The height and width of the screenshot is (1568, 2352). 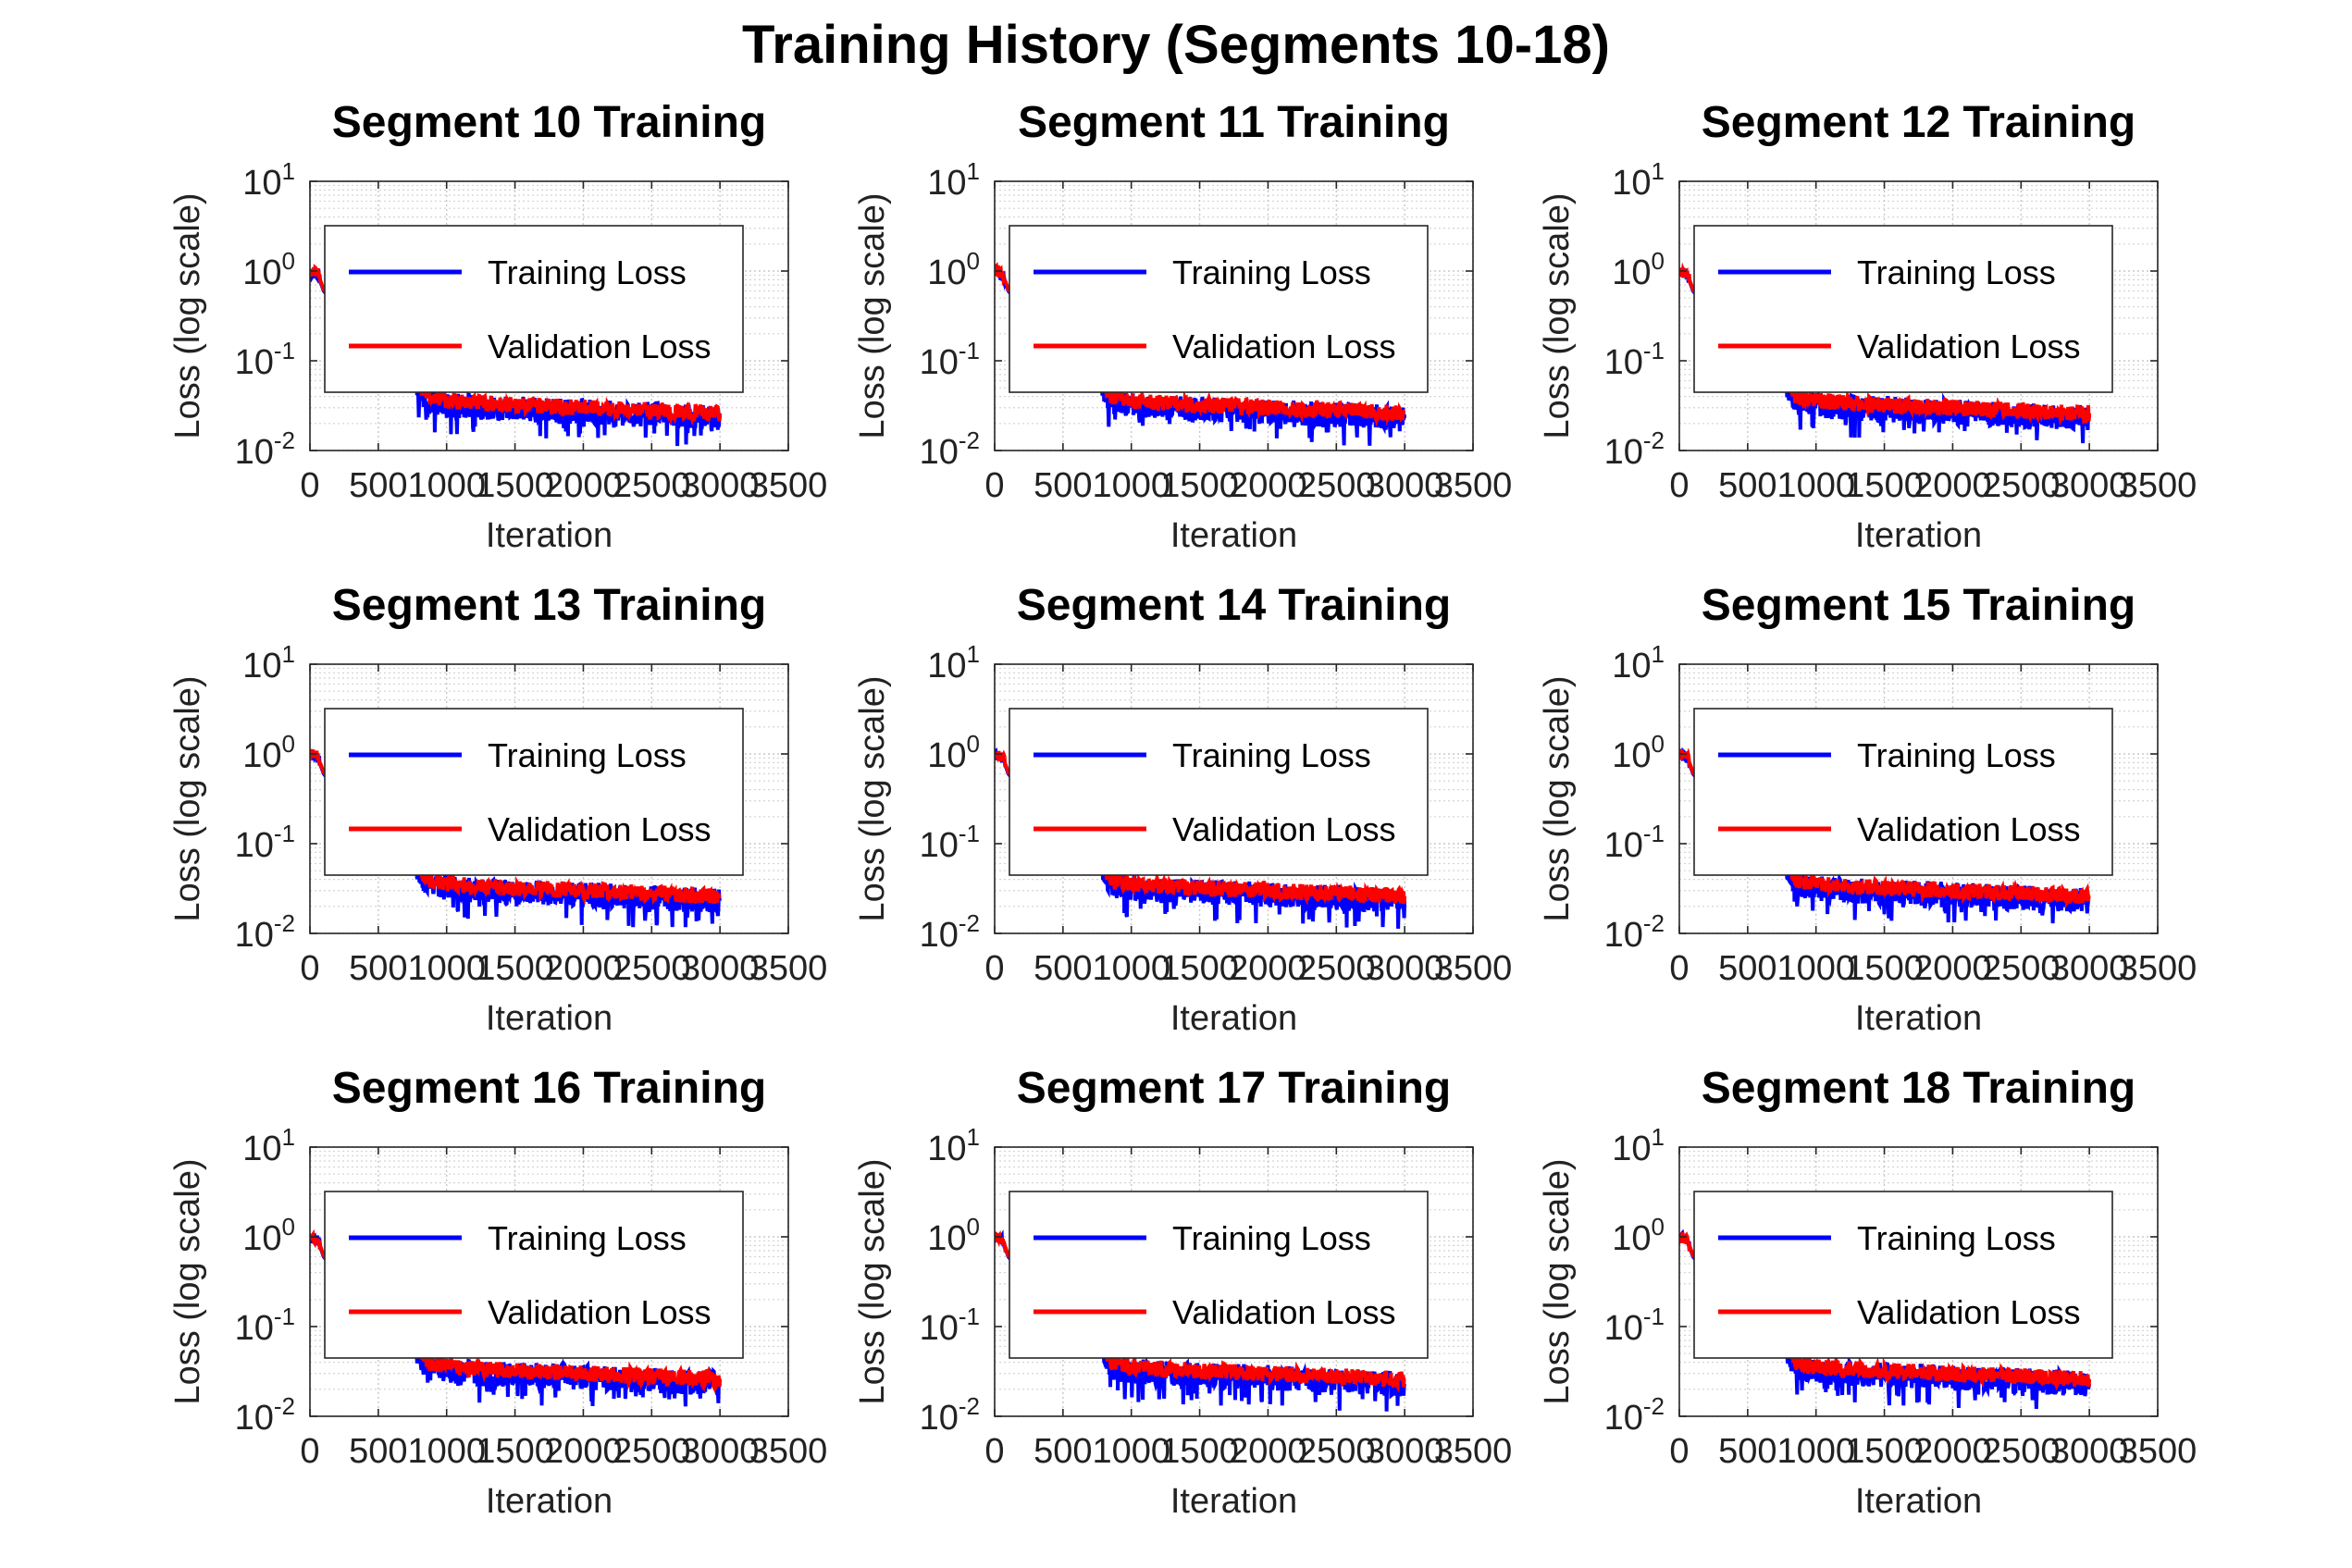 What do you see at coordinates (549, 1088) in the screenshot?
I see `subplot-title: Segment 16 Training` at bounding box center [549, 1088].